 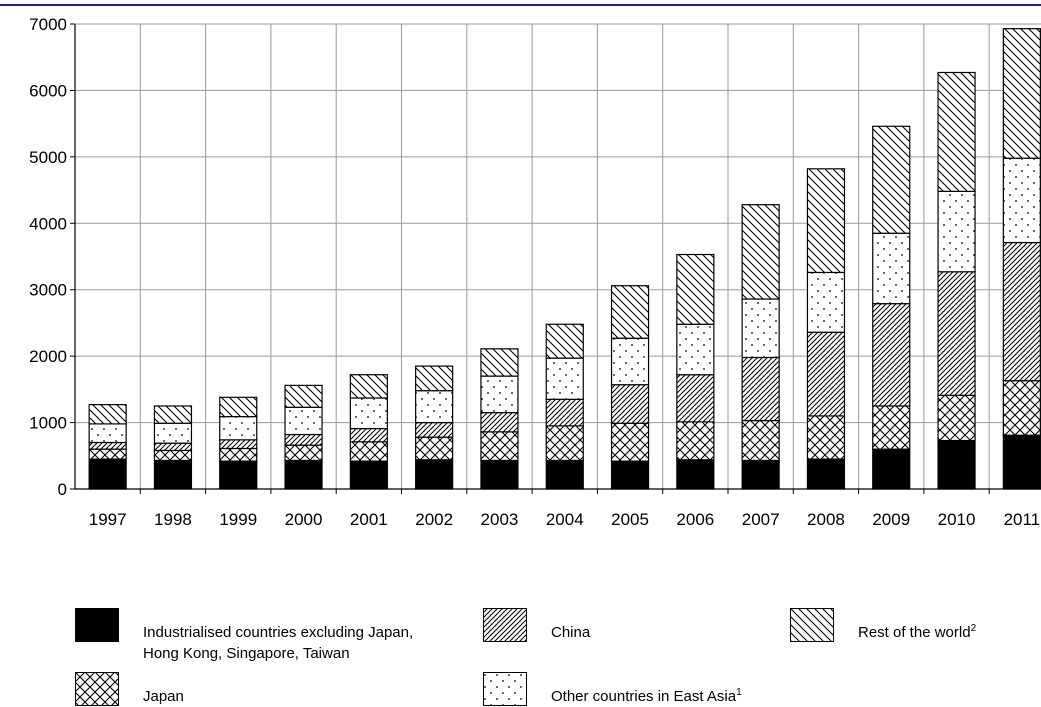 I want to click on legend-footnote-mark: 1, so click(x=739, y=692).